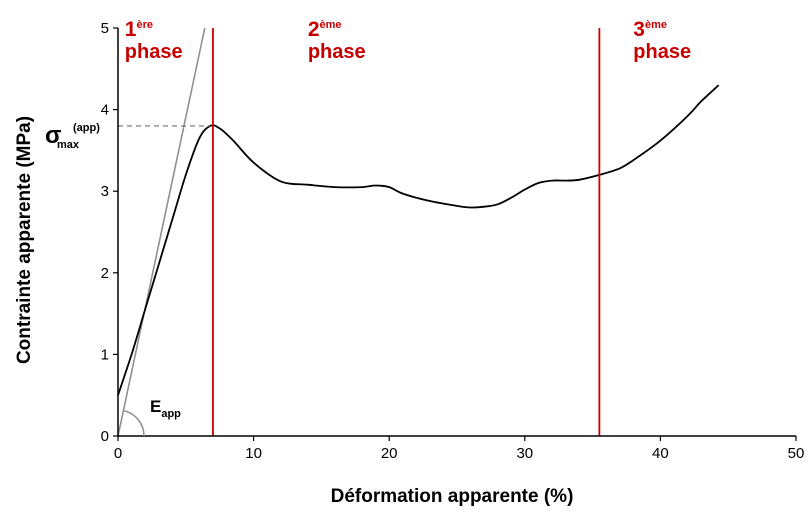 The image size is (809, 513). I want to click on x-tick-label: 50, so click(796, 453).